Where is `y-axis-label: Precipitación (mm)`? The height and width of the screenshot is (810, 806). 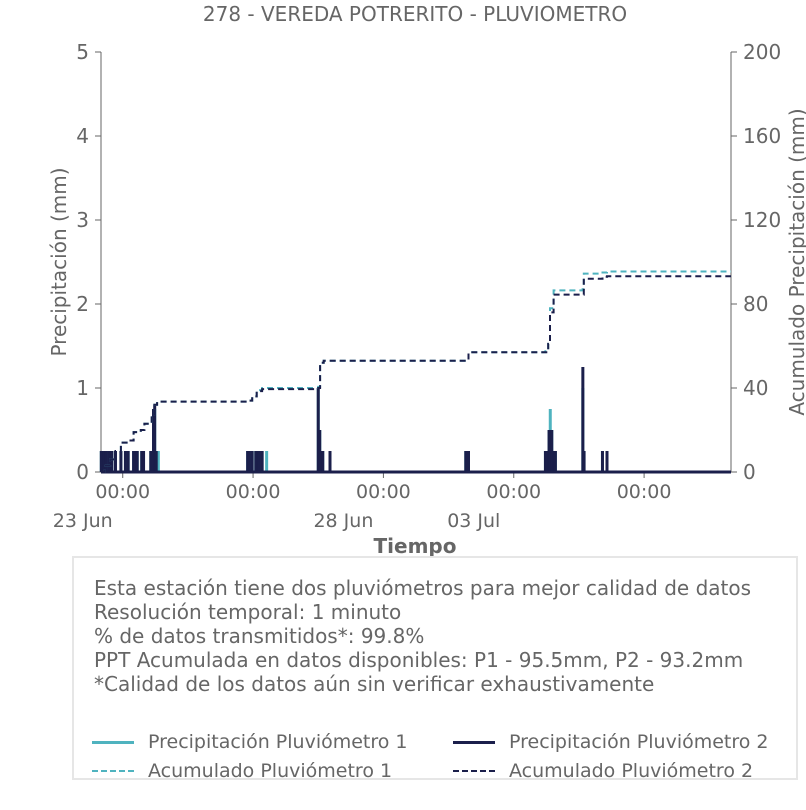 y-axis-label: Precipitación (mm) is located at coordinates (59, 261).